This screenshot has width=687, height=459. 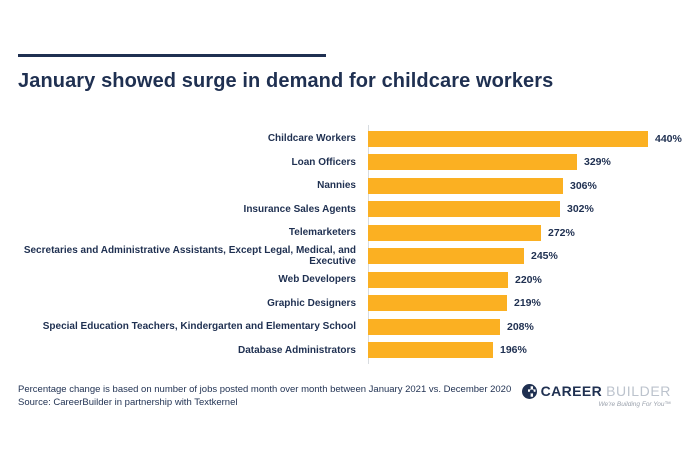 I want to click on chart-row: Telemarketers 272%, so click(x=348, y=233).